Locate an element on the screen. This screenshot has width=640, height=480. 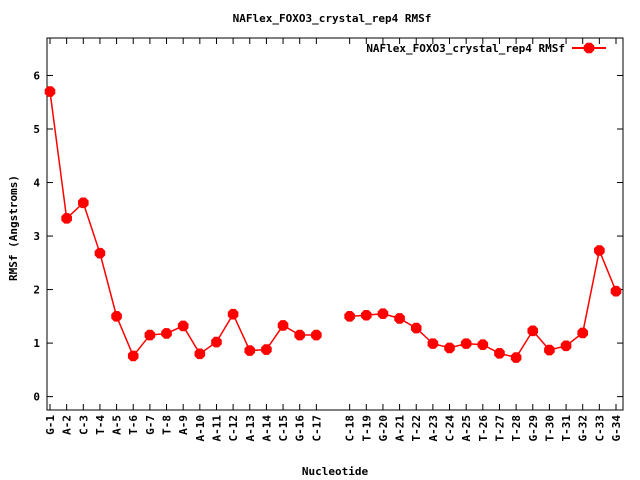
chart-title: NAFlex_FOXO3_crystal_rep4 RMSf is located at coordinates (332, 18).